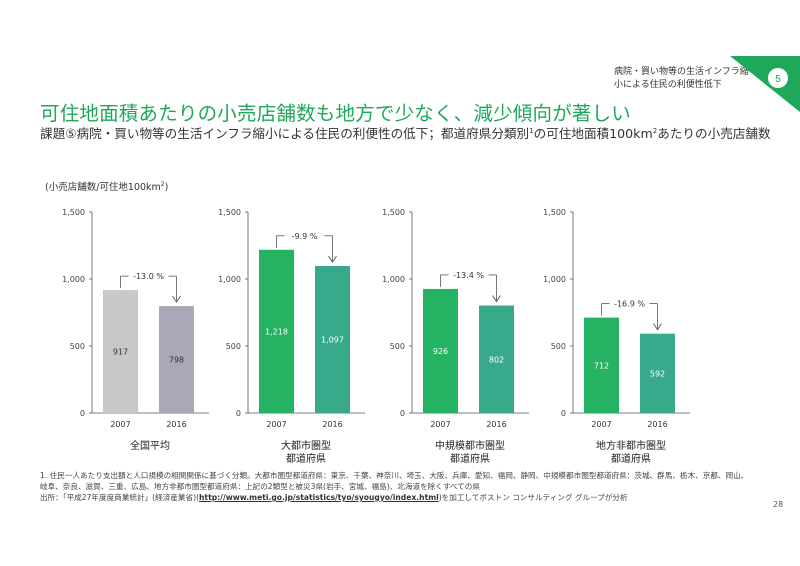 The image size is (800, 566). I want to click on unit-main: (小売店舗数/可住地100km, so click(103, 187).